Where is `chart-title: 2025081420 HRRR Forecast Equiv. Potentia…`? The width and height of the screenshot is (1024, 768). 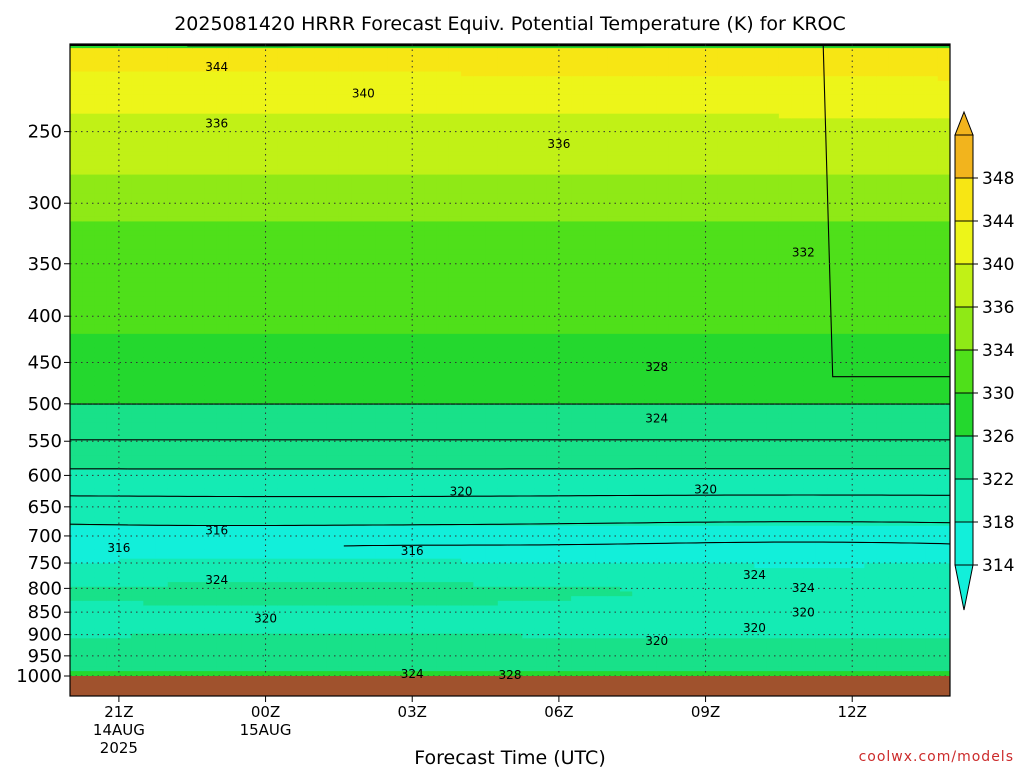 chart-title: 2025081420 HRRR Forecast Equiv. Potentia… is located at coordinates (510, 24).